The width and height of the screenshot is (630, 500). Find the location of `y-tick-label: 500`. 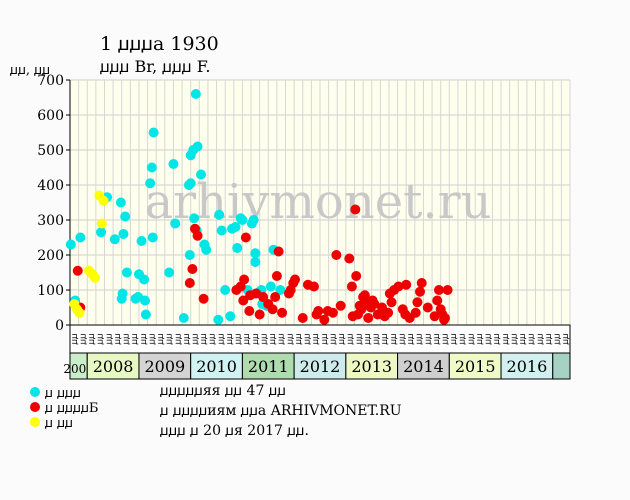

y-tick-label: 500 is located at coordinates (50, 151).